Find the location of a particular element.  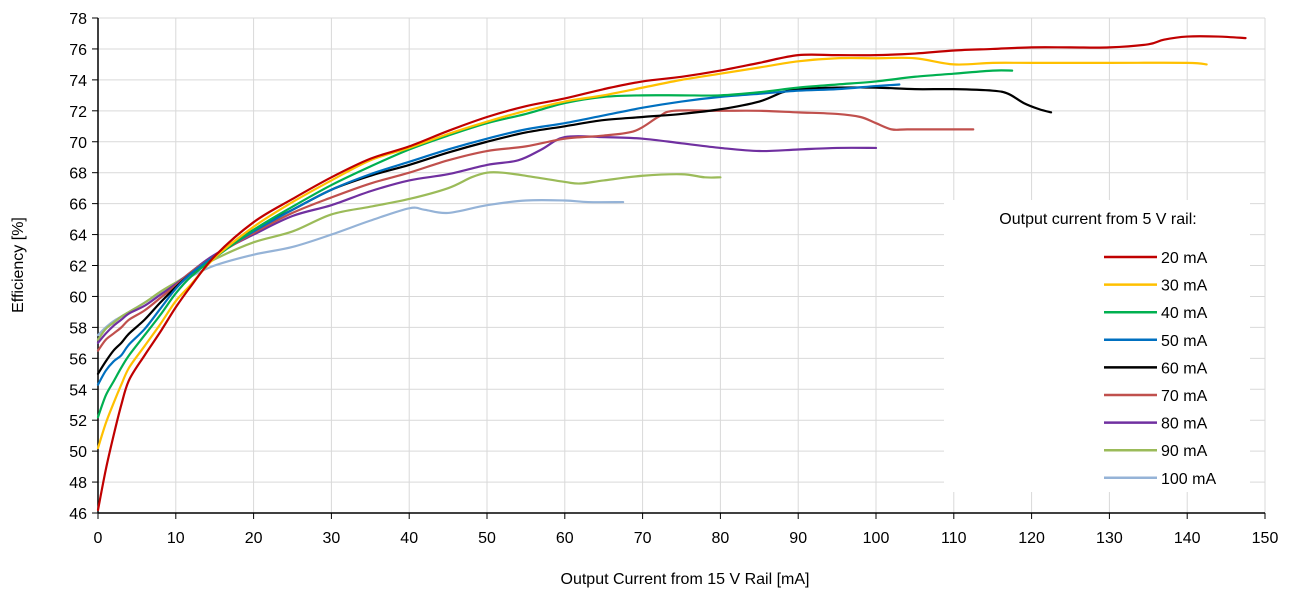

legend-label-90-ma: 90 mA is located at coordinates (1184, 451).